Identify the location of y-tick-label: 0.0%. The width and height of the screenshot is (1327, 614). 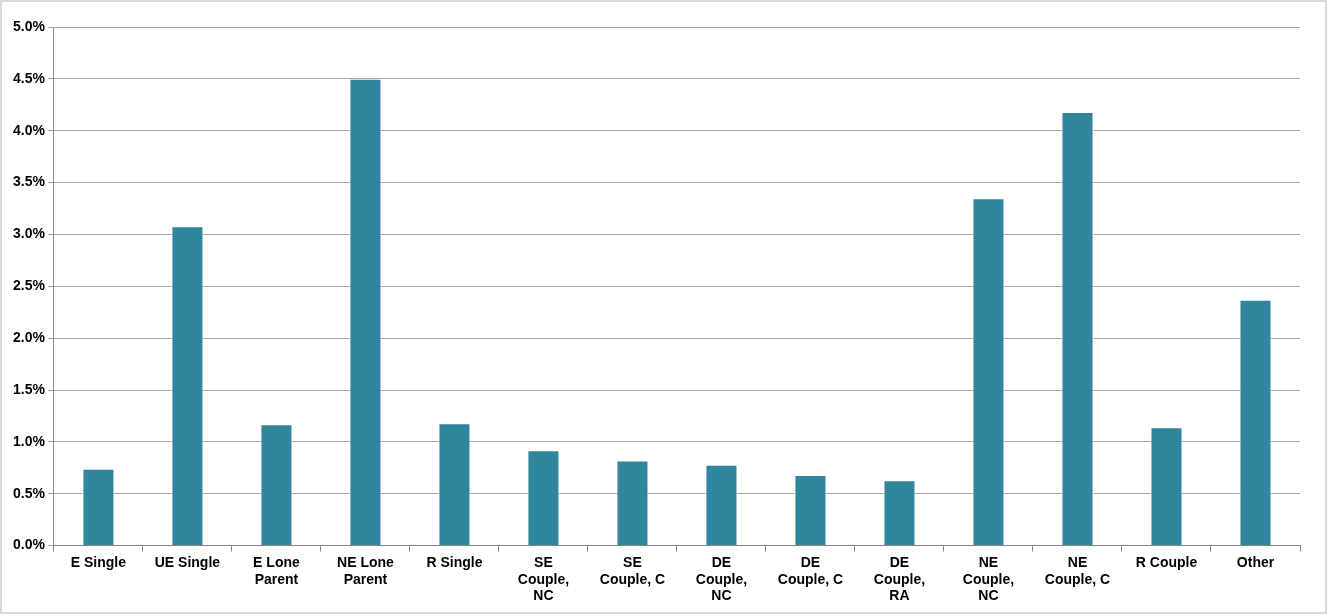
(29, 544).